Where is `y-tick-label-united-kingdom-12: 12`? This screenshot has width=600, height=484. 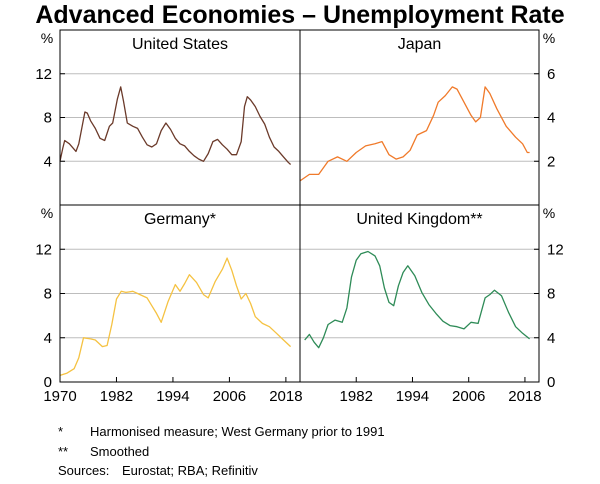
y-tick-label-united-kingdom-12: 12 is located at coordinates (555, 249).